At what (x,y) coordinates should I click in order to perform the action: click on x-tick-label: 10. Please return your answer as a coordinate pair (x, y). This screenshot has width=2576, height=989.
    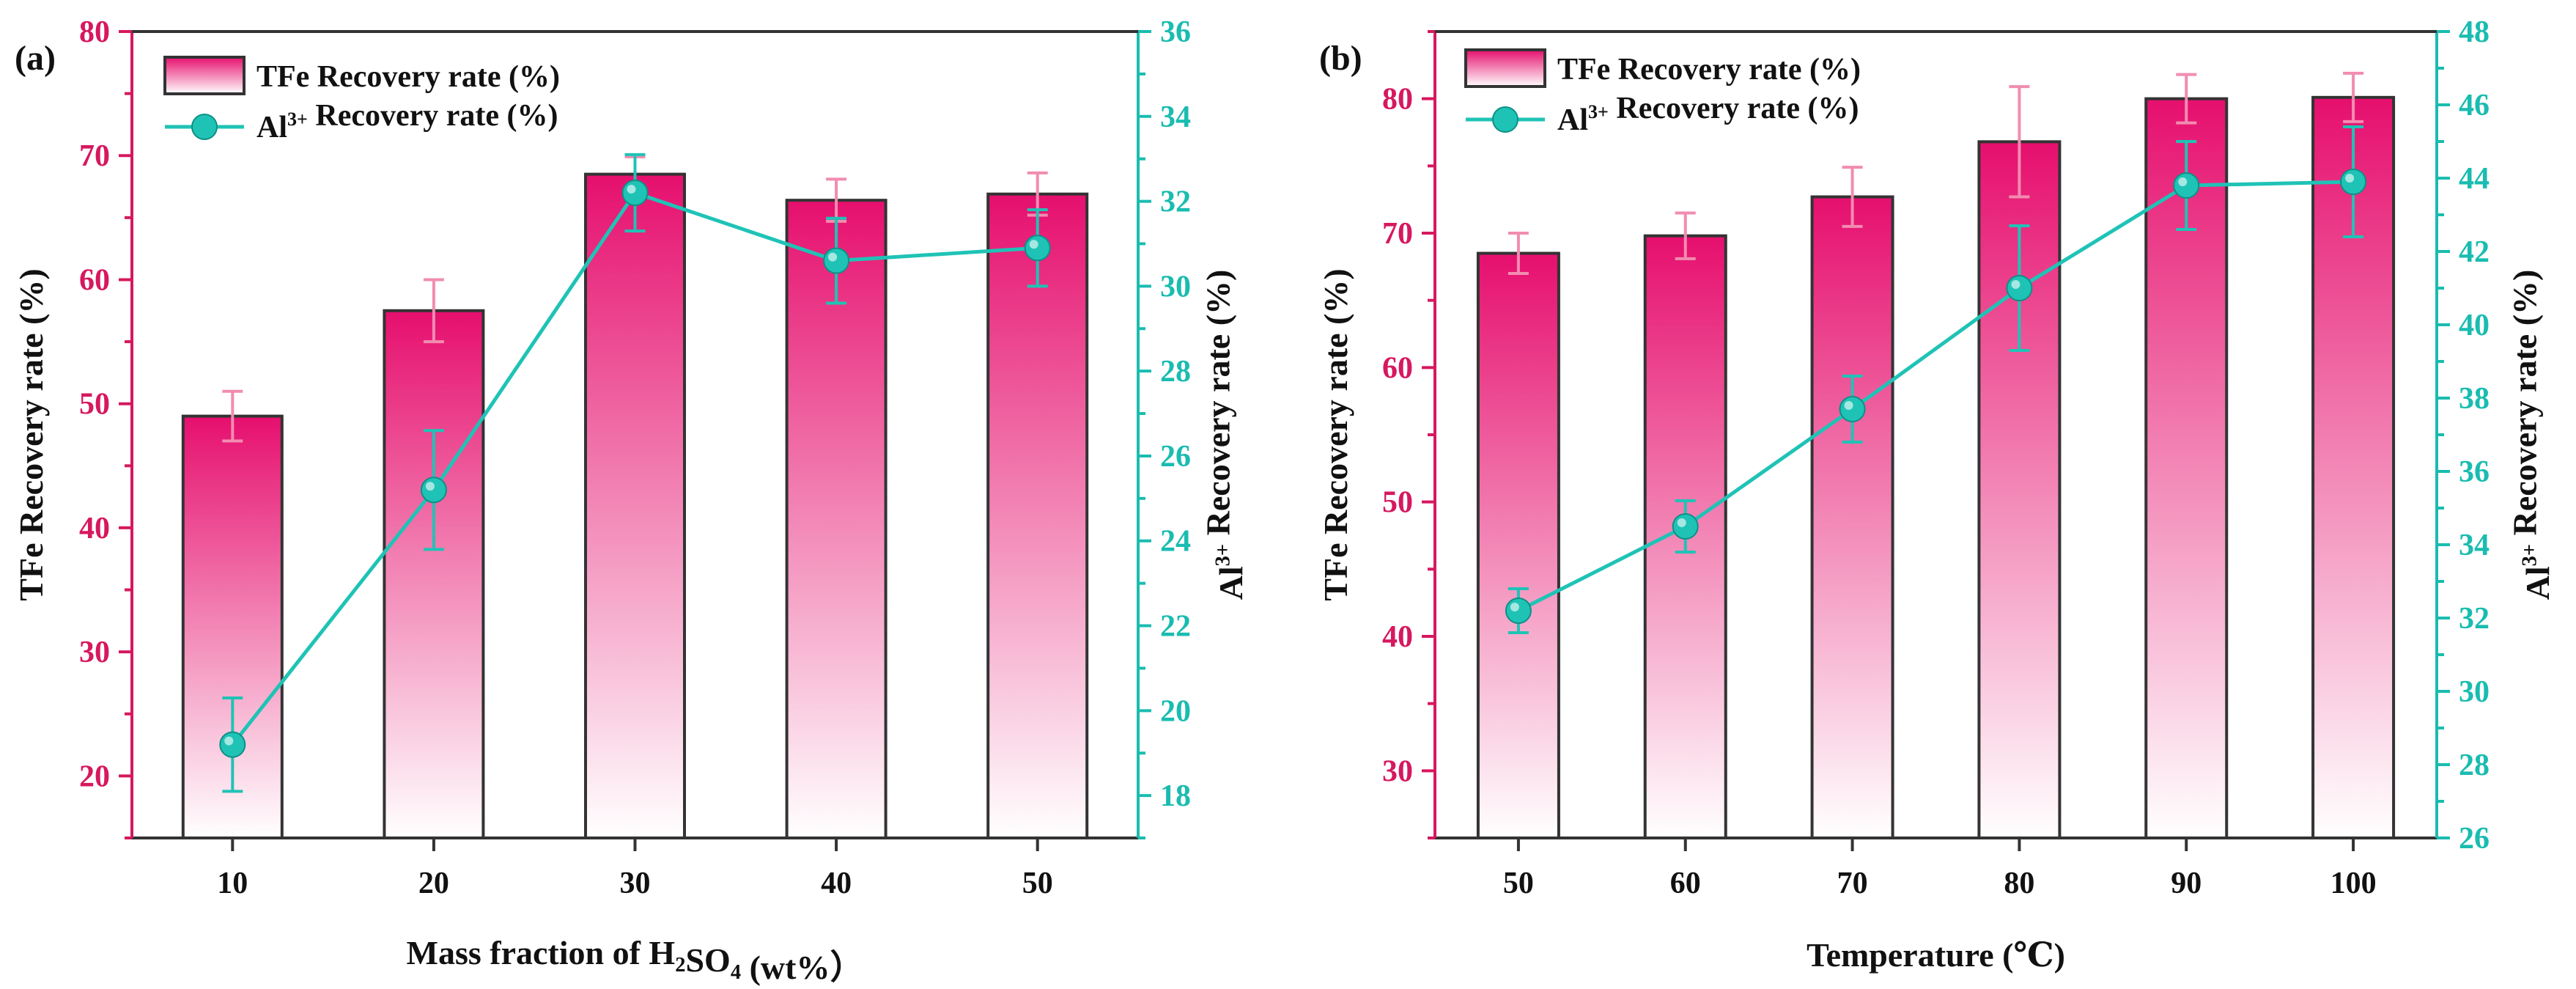
    Looking at the image, I should click on (232, 883).